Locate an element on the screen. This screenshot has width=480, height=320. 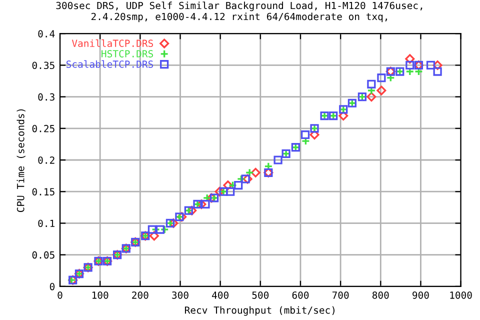
x-tick-label: 1000 is located at coordinates (461, 295).